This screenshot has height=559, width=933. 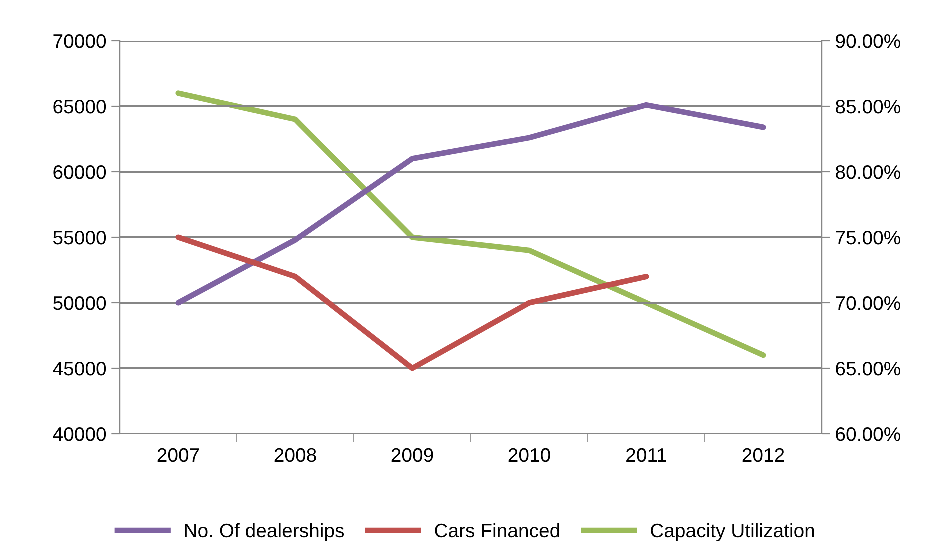 I want to click on x-tick-label: 2009, so click(x=413, y=455).